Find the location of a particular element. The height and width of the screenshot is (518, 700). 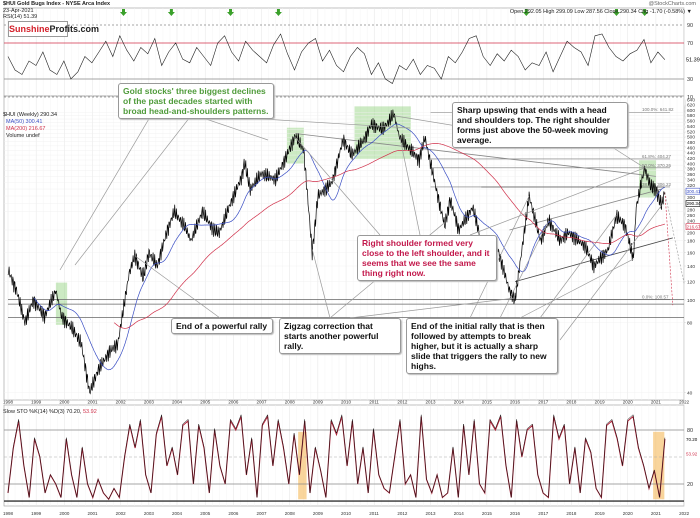

price-axis-label: 360 is located at coordinates (691, 175).